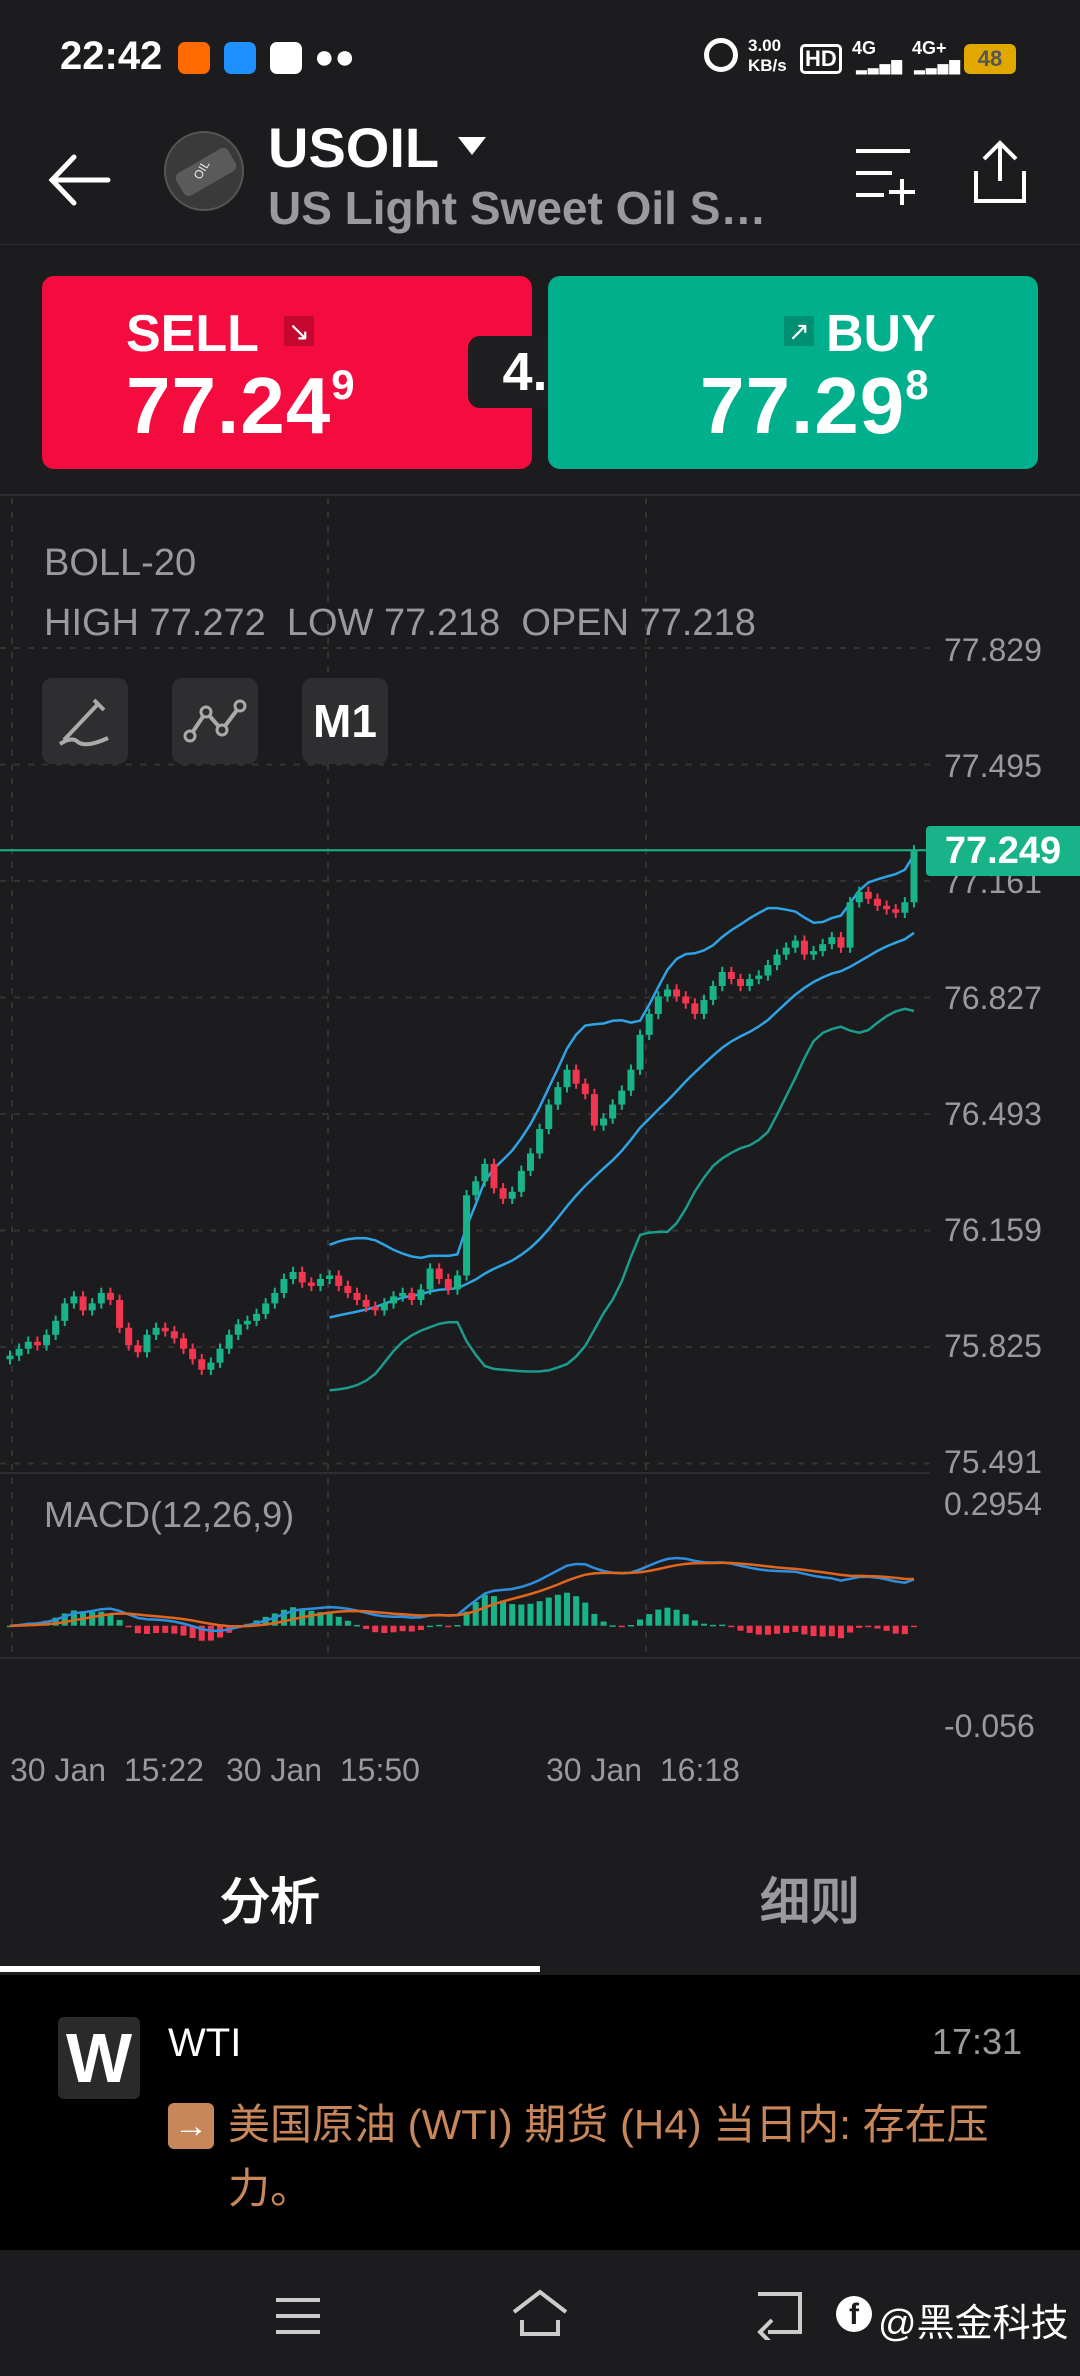 Image resolution: width=1080 pixels, height=2376 pixels. What do you see at coordinates (354, 147) in the screenshot?
I see `symbol-title: USOIL` at bounding box center [354, 147].